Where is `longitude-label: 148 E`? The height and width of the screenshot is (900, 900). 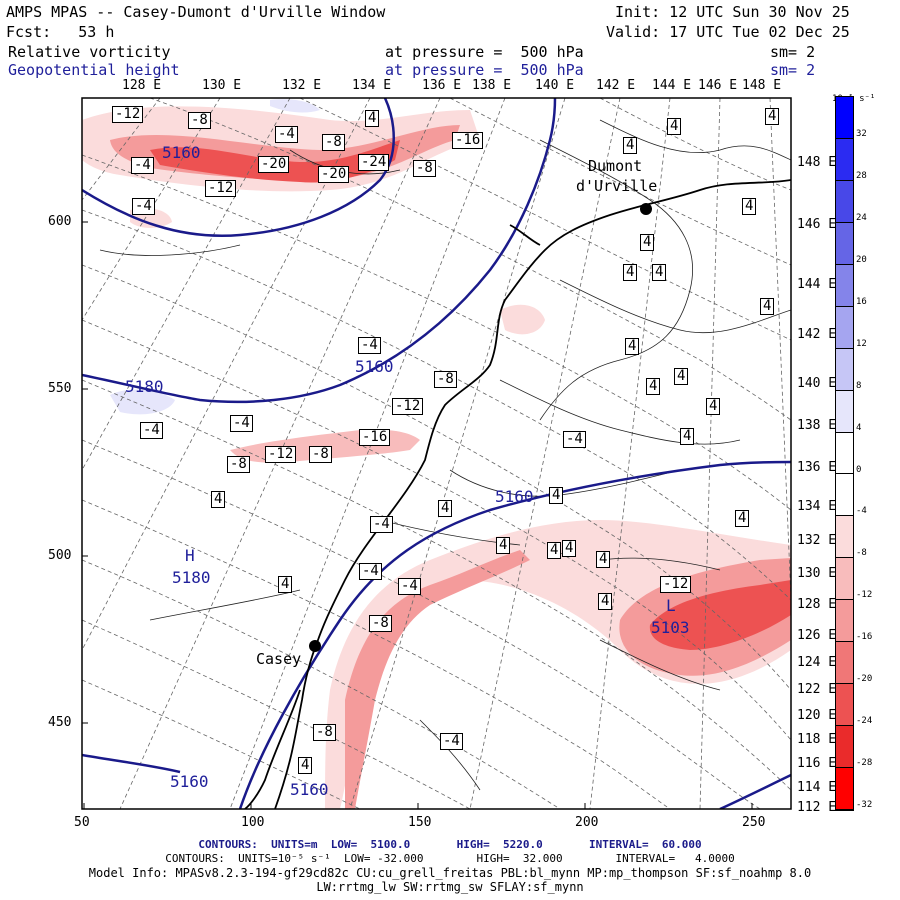 longitude-label: 148 E is located at coordinates (762, 85).